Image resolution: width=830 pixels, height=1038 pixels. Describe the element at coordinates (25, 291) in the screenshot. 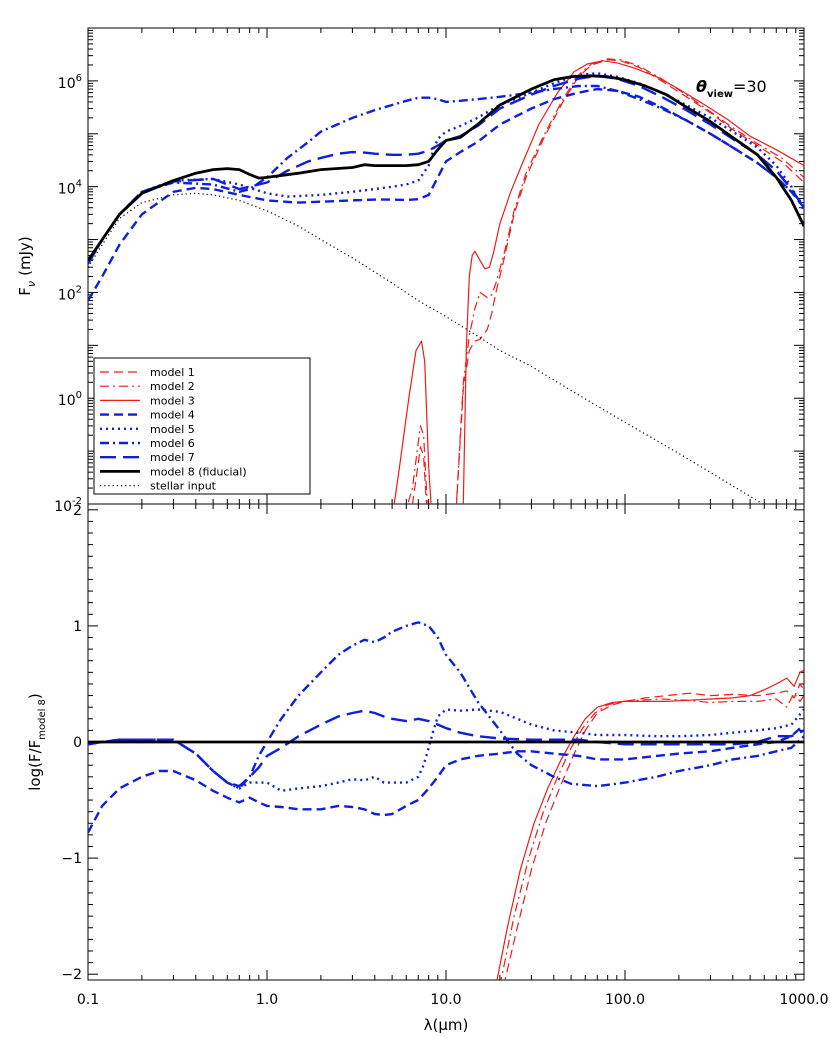

I see `top-y-axis-label-main: F` at that location.